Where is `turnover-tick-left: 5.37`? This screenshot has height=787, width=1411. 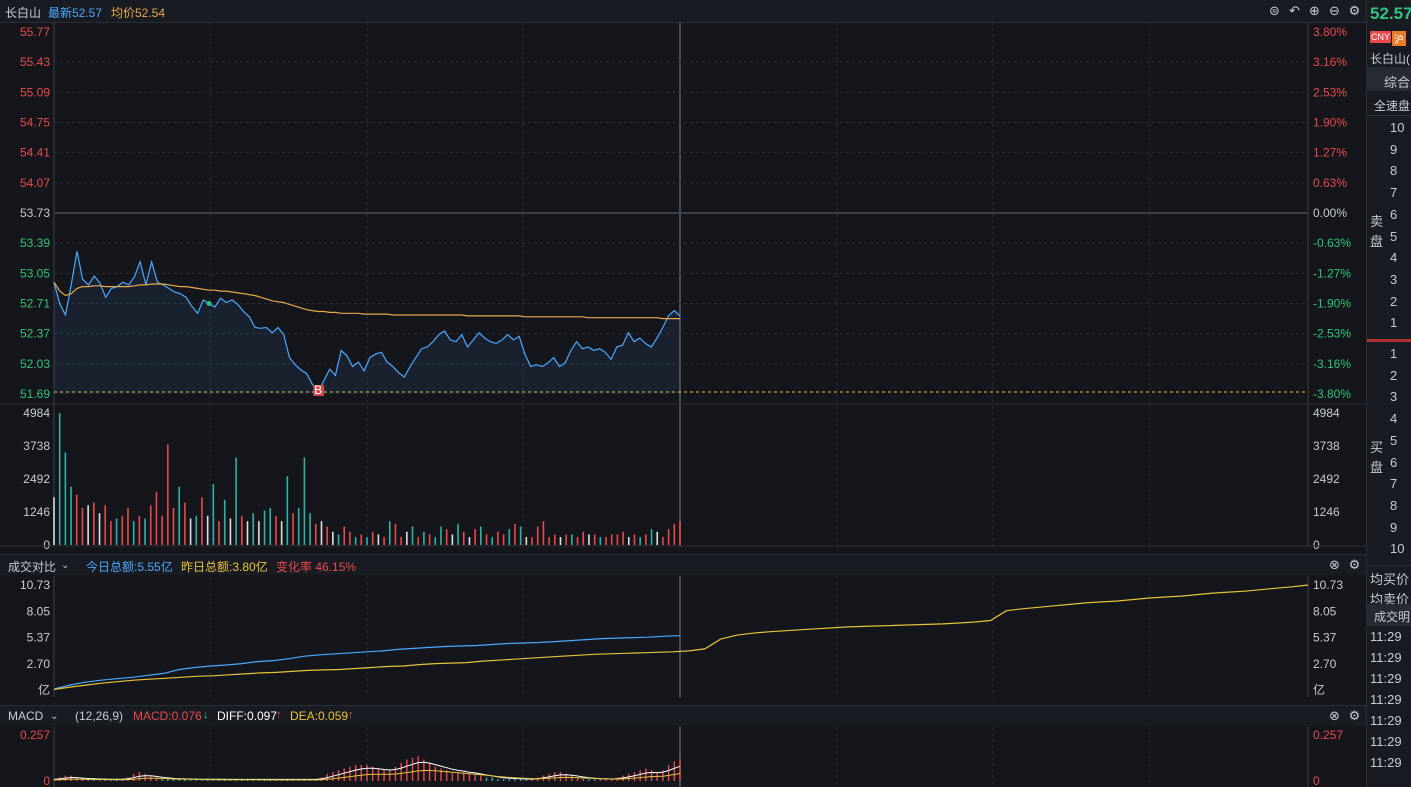 turnover-tick-left: 5.37 is located at coordinates (39, 638).